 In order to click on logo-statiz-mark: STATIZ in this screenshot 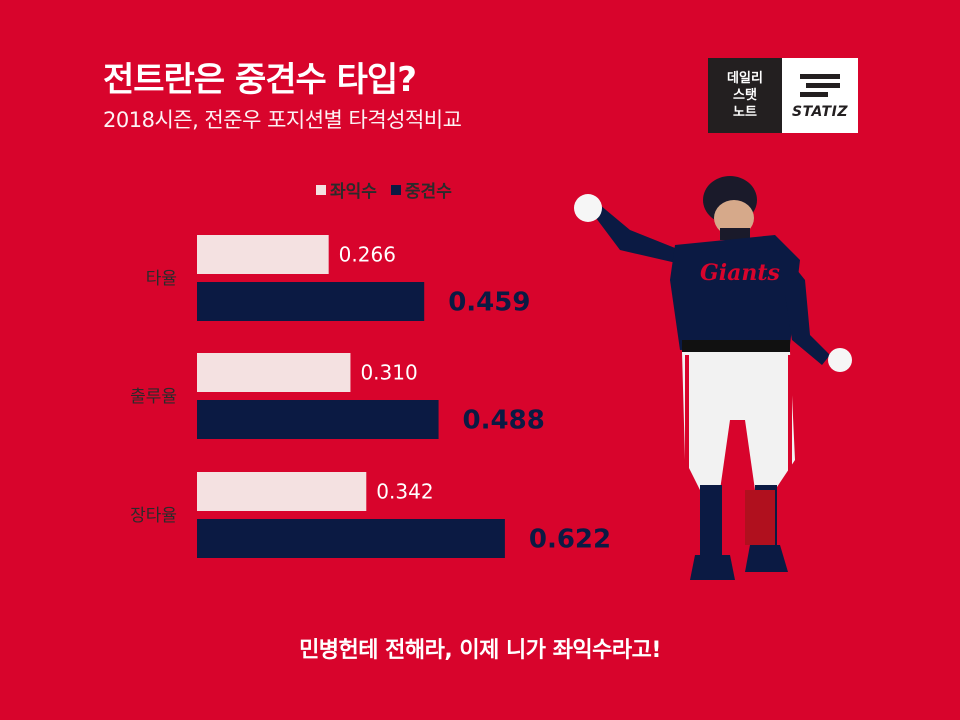, I will do `click(820, 95)`.